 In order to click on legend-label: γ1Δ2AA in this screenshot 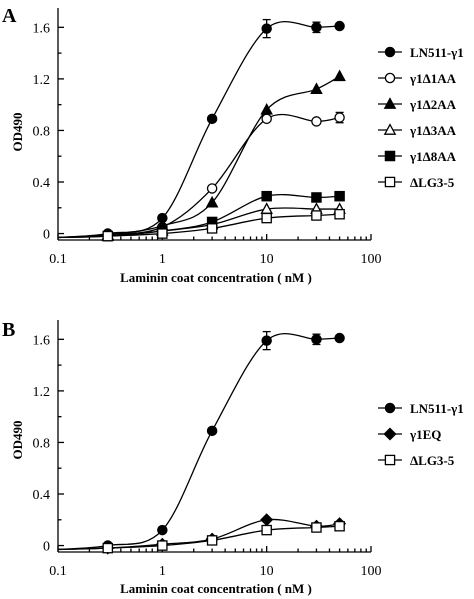, I will do `click(433, 104)`.